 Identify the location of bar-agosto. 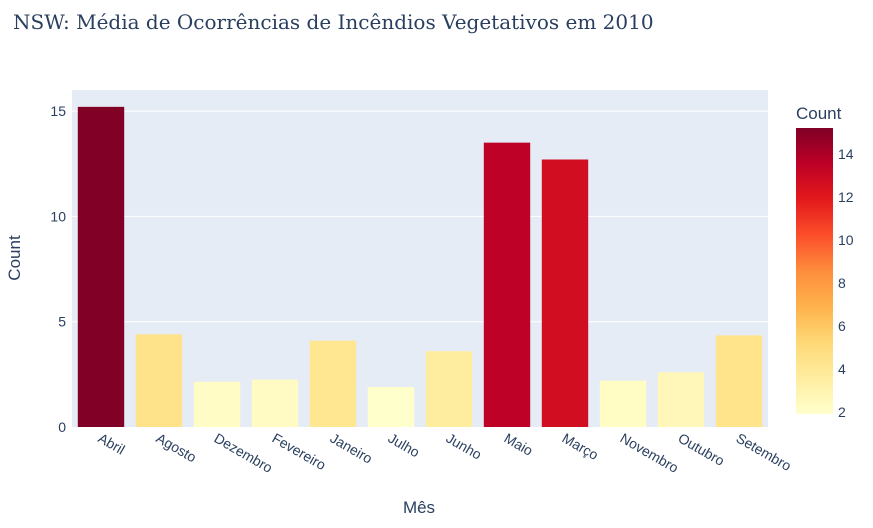
(159, 380).